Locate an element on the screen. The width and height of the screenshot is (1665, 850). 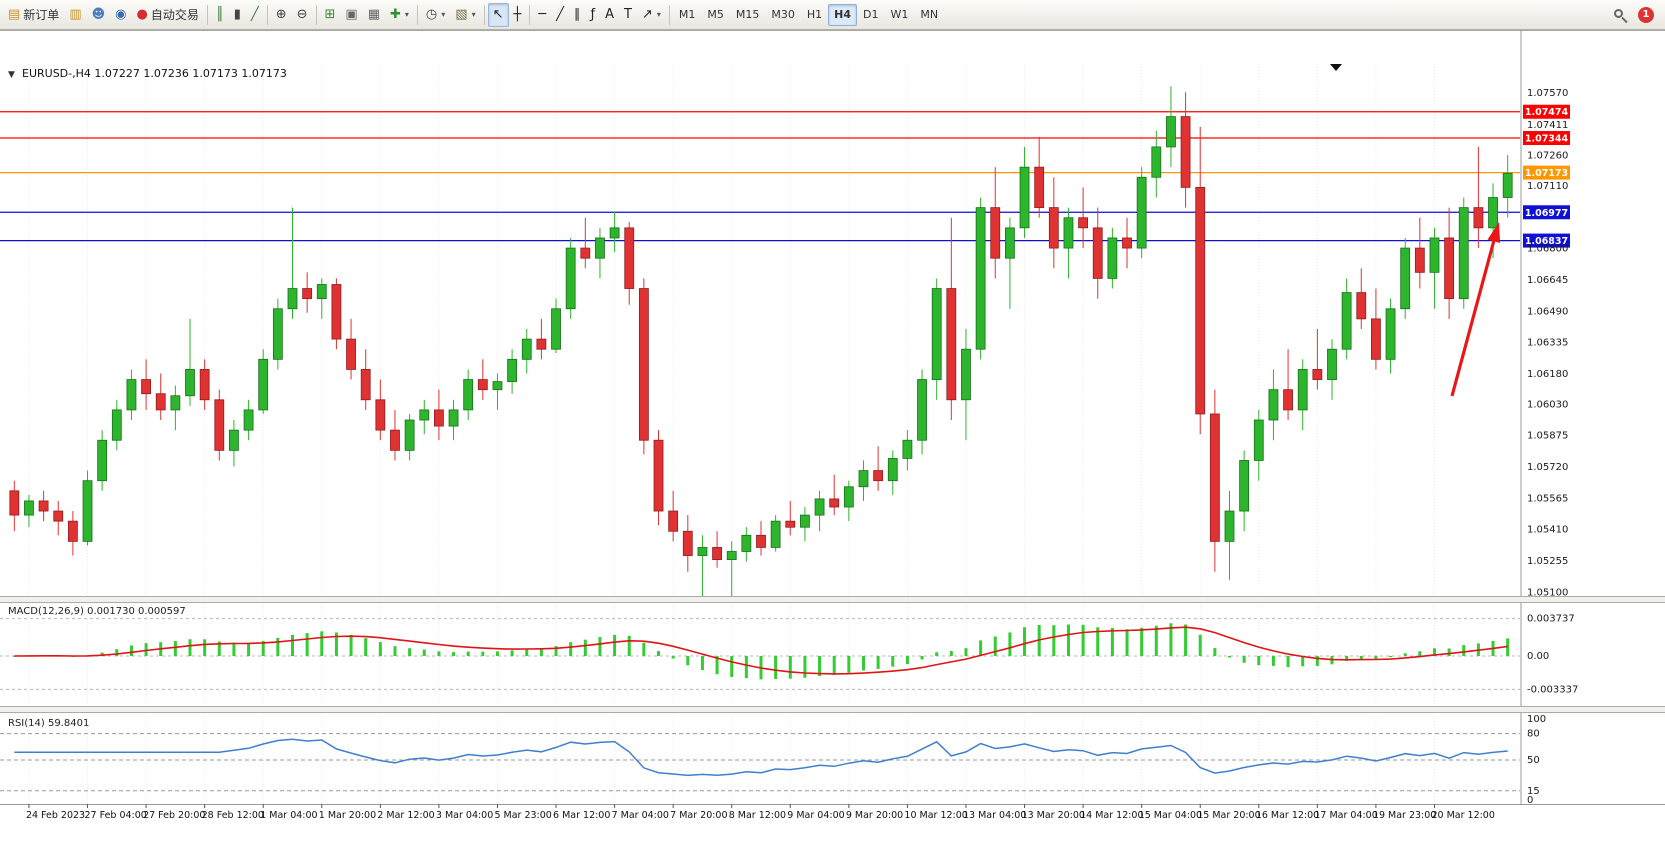
timeframe-mn-button: MN is located at coordinates (929, 14).